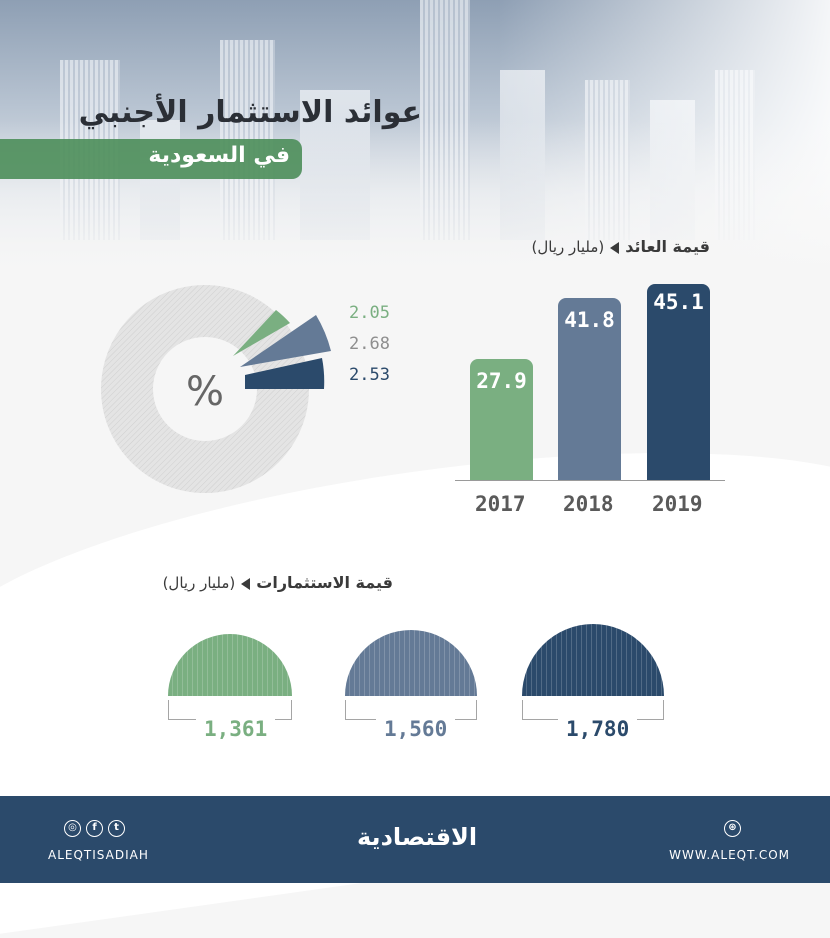 This screenshot has width=830, height=938. I want to click on page-title: عوائد الاستثمار الأجنبي, so click(250, 112).